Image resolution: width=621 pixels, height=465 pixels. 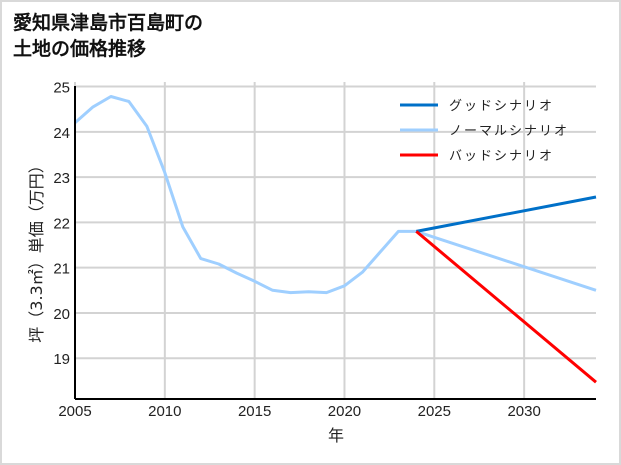 What do you see at coordinates (61, 88) in the screenshot?
I see `y-tick-label: 25` at bounding box center [61, 88].